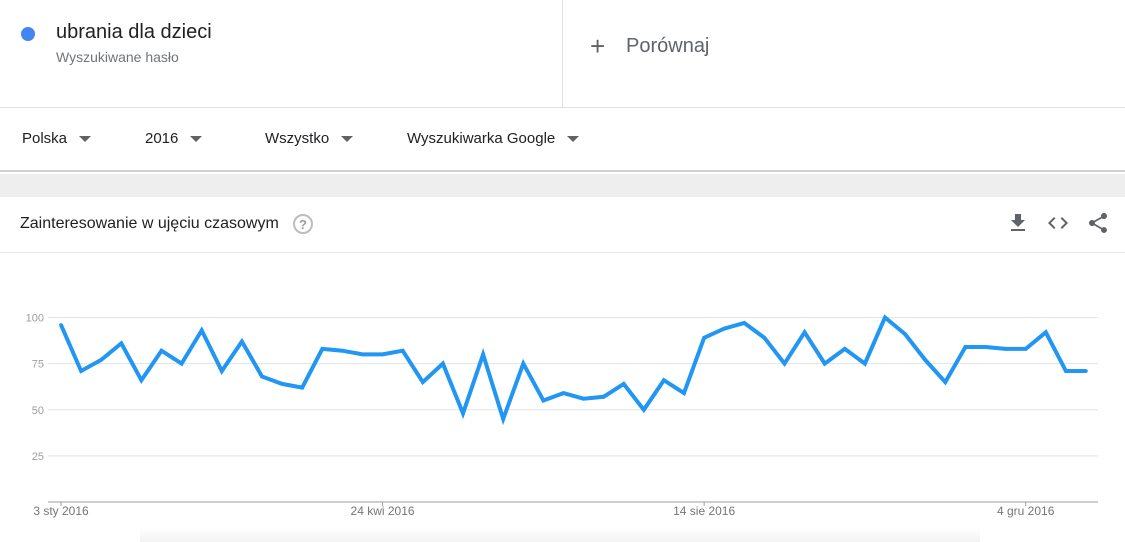 This screenshot has width=1125, height=542. What do you see at coordinates (35, 319) in the screenshot?
I see `y-tick-label: 100` at bounding box center [35, 319].